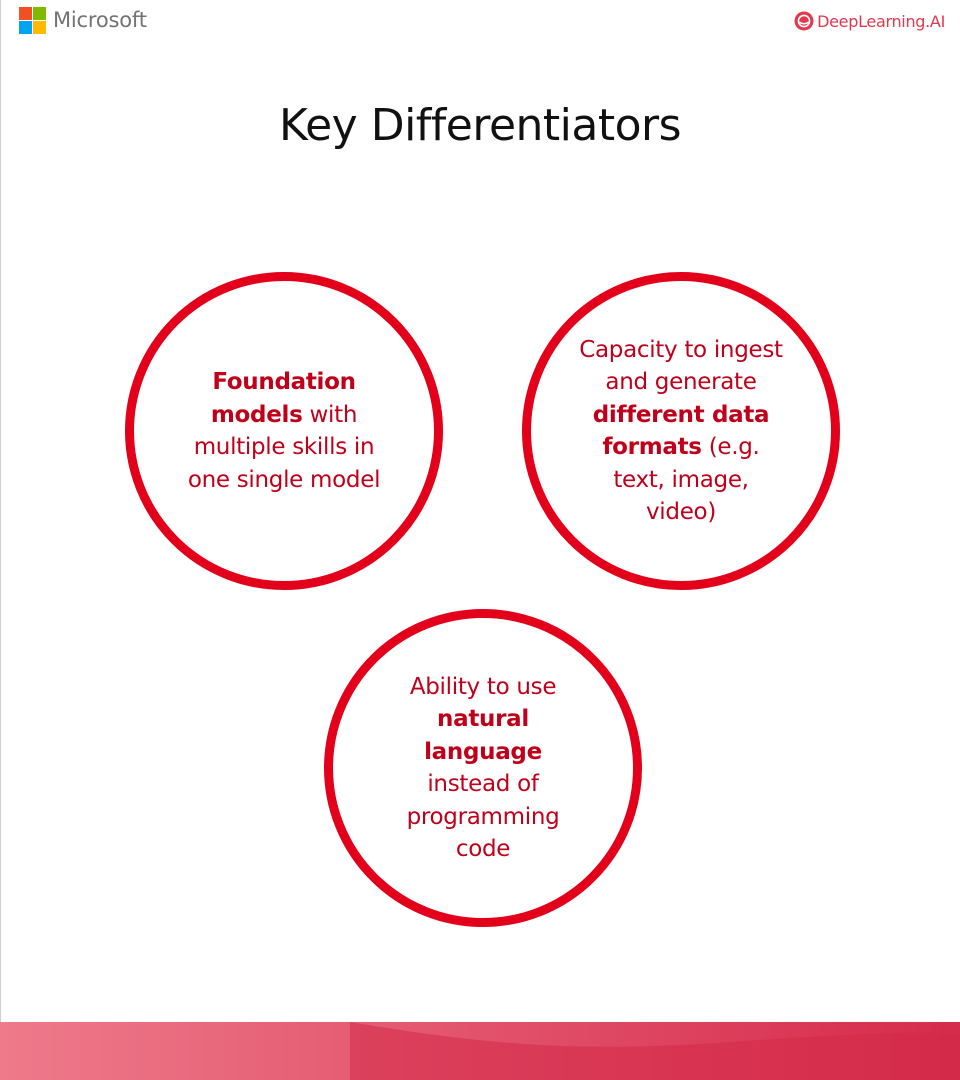  I want to click on deeplearning-ai-icon, so click(804, 21).